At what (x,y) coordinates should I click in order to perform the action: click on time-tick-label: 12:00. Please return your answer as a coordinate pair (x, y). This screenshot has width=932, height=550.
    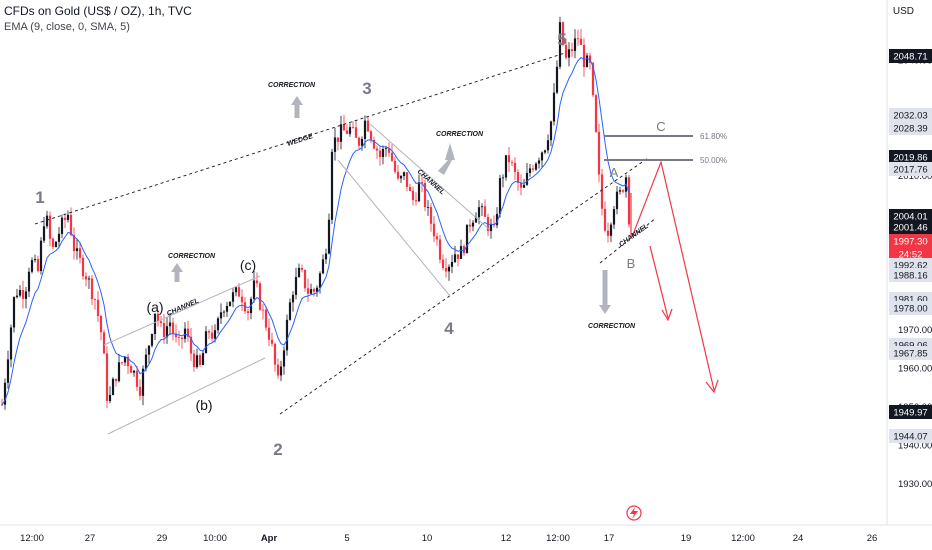
    Looking at the image, I should click on (743, 538).